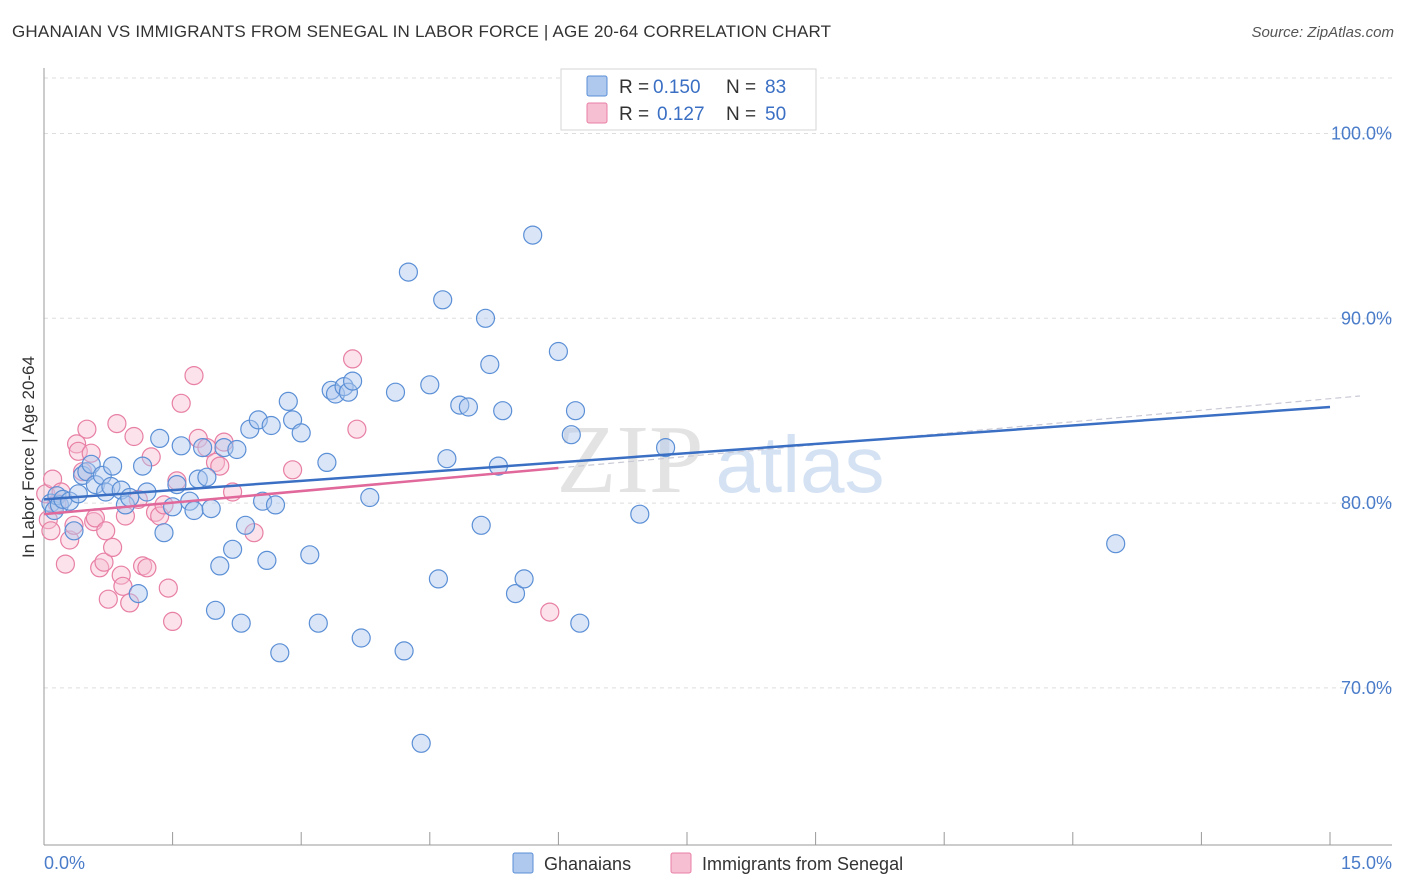  What do you see at coordinates (775, 114) in the screenshot?
I see `legend-n-value-2: 50` at bounding box center [775, 114].